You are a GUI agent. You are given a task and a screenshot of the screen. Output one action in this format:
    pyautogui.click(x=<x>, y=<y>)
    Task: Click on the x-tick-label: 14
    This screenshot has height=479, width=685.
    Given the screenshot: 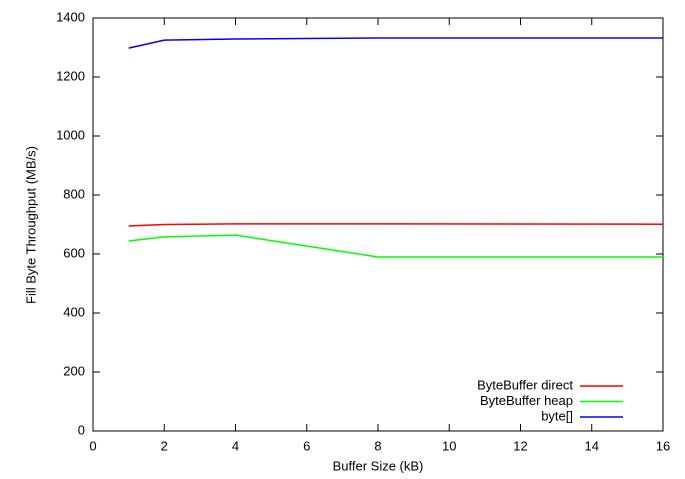 What is the action you would take?
    pyautogui.click(x=592, y=445)
    